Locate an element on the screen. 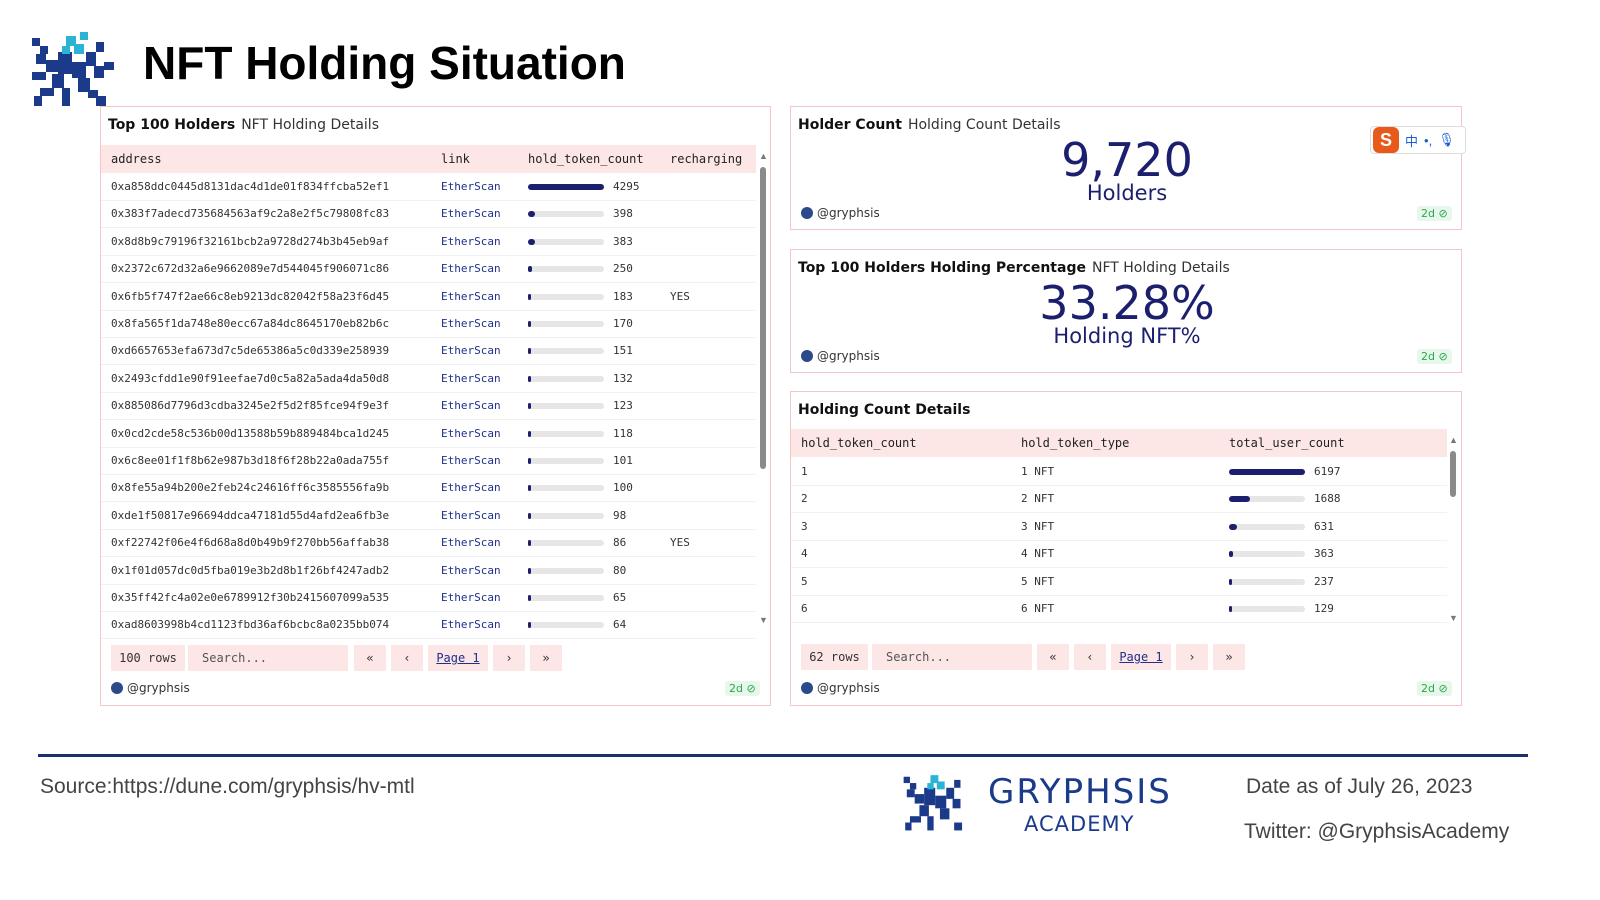 Image resolution: width=1600 pixels, height=900 pixels. table-row: 1 1 NFT 6197 is located at coordinates (1119, 472).